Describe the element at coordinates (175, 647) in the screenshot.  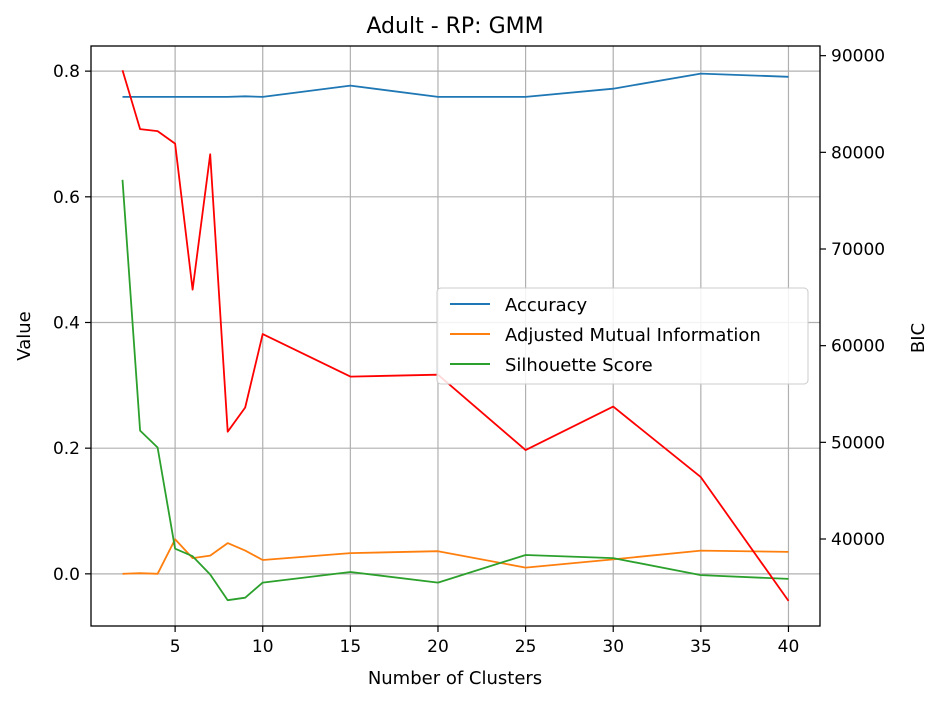
I see `x-tick-label: 5` at that location.